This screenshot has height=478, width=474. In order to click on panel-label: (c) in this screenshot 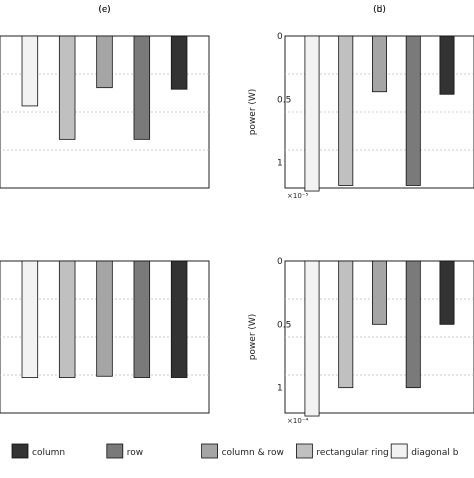, I will do `click(105, 10)`.